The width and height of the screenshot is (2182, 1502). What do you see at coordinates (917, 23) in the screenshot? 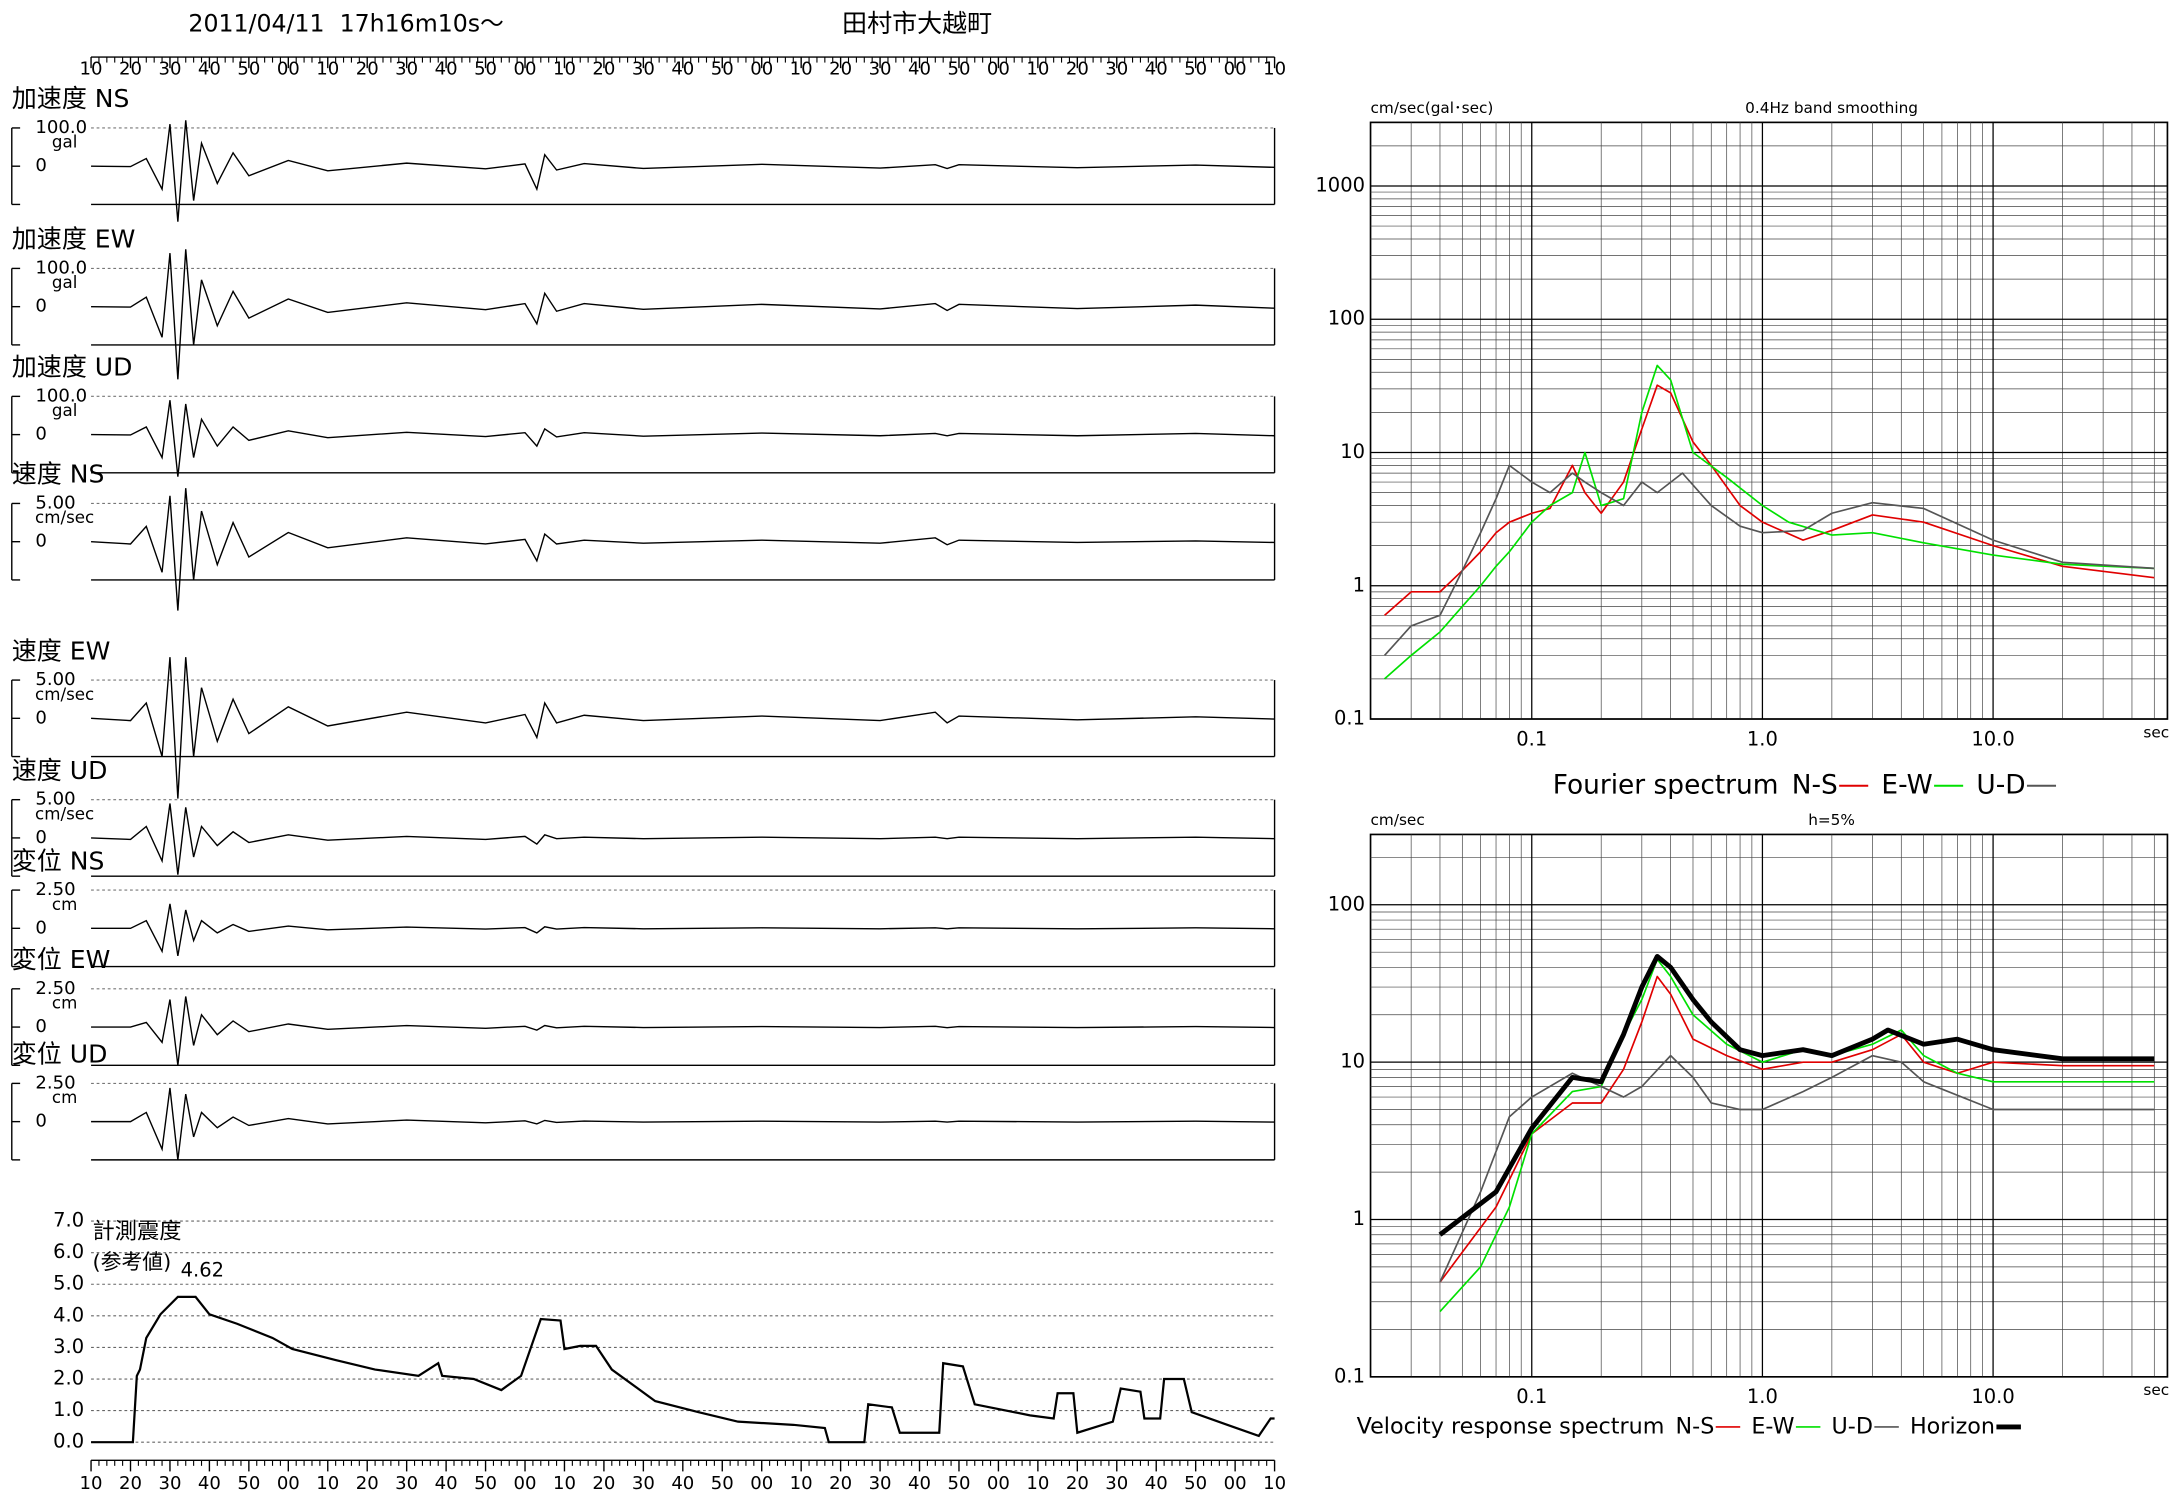
I see `station-name: 田村市大越町` at bounding box center [917, 23].